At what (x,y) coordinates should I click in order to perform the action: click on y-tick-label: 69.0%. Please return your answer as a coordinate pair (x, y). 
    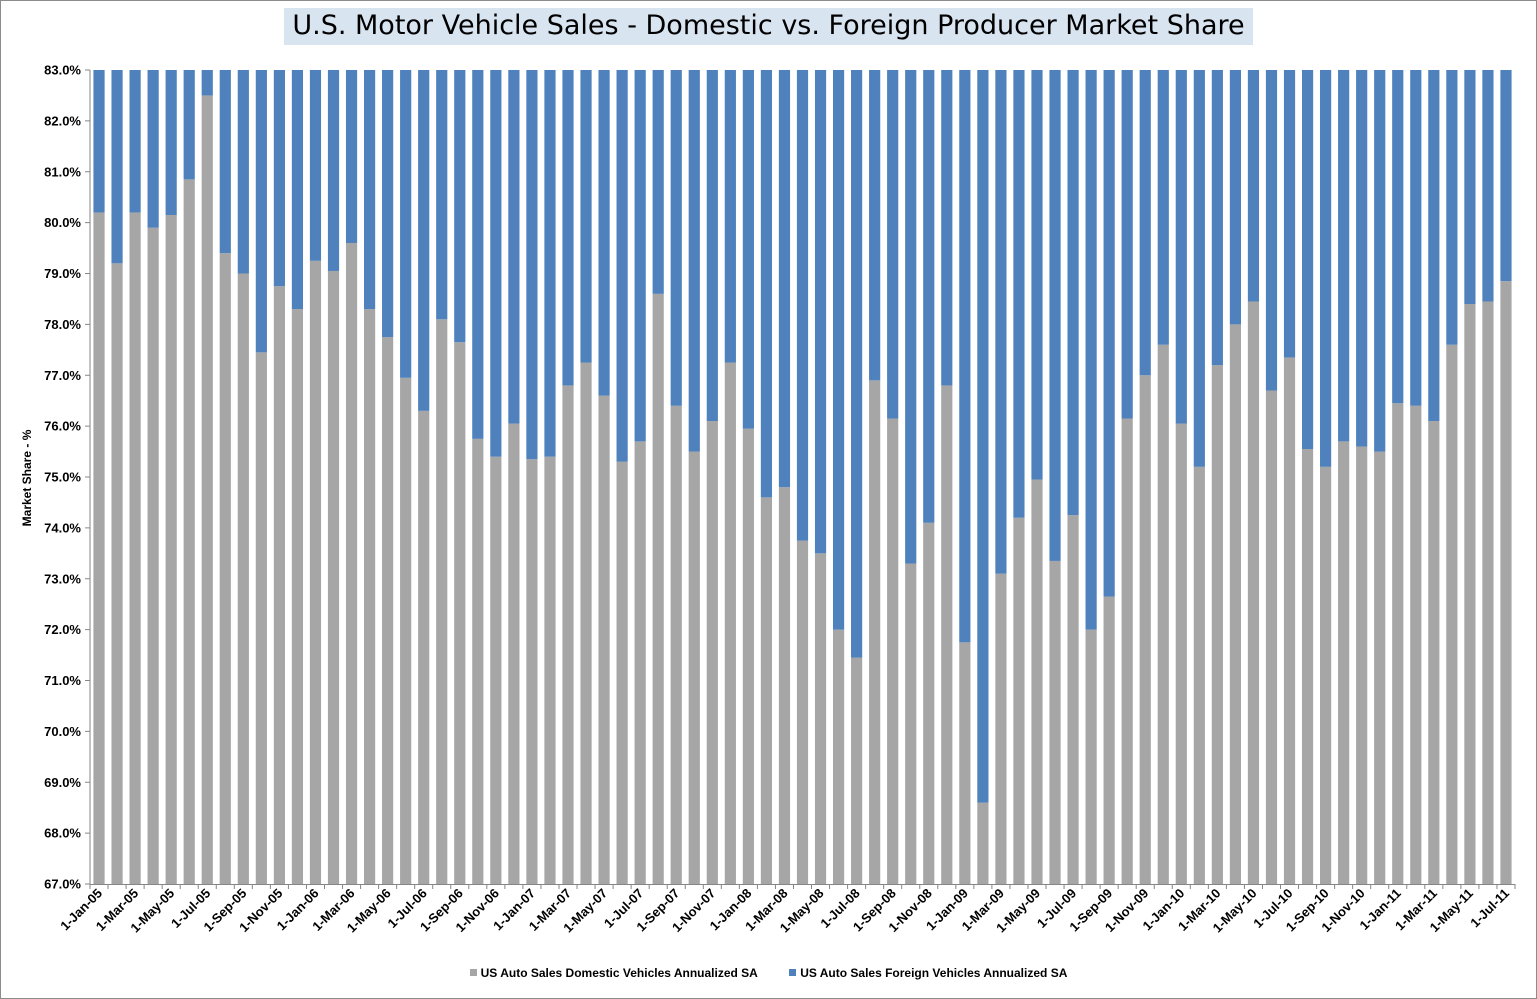
    Looking at the image, I should click on (62, 782).